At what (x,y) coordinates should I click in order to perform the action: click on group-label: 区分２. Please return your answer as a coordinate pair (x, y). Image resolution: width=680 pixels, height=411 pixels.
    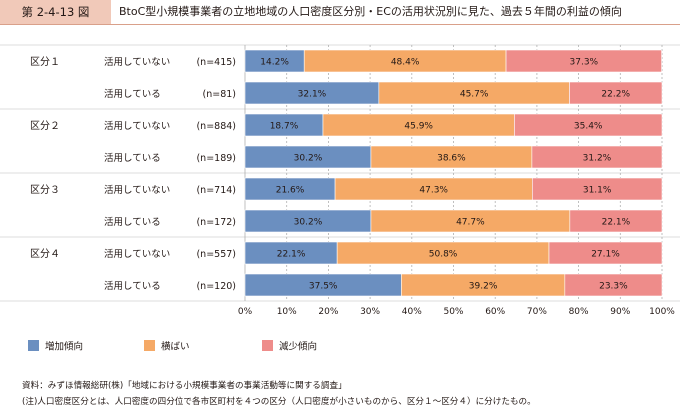
    Looking at the image, I should click on (45, 126).